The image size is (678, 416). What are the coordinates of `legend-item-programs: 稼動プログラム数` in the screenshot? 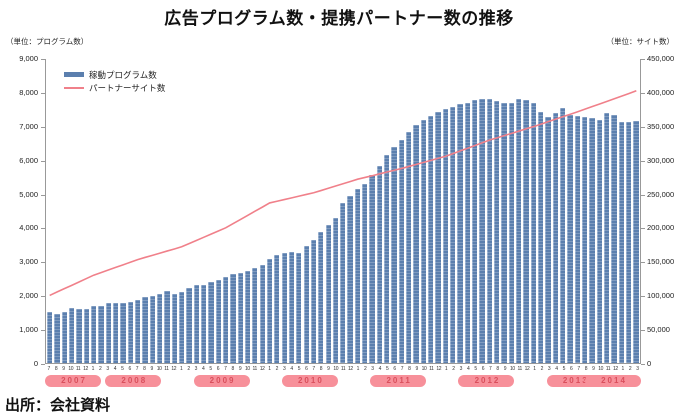 It's located at (114, 74).